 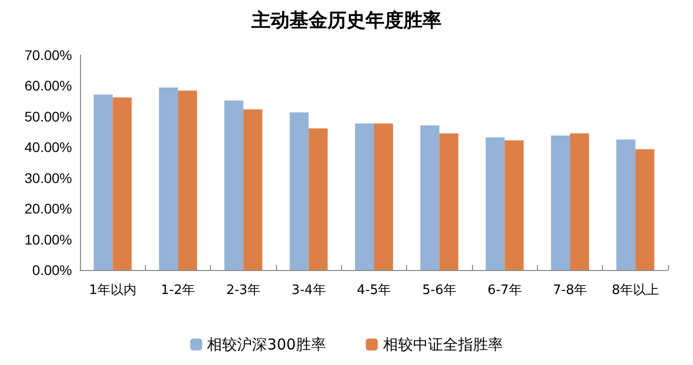 What do you see at coordinates (178, 290) in the screenshot?
I see `x-tick-label: 1-2年` at bounding box center [178, 290].